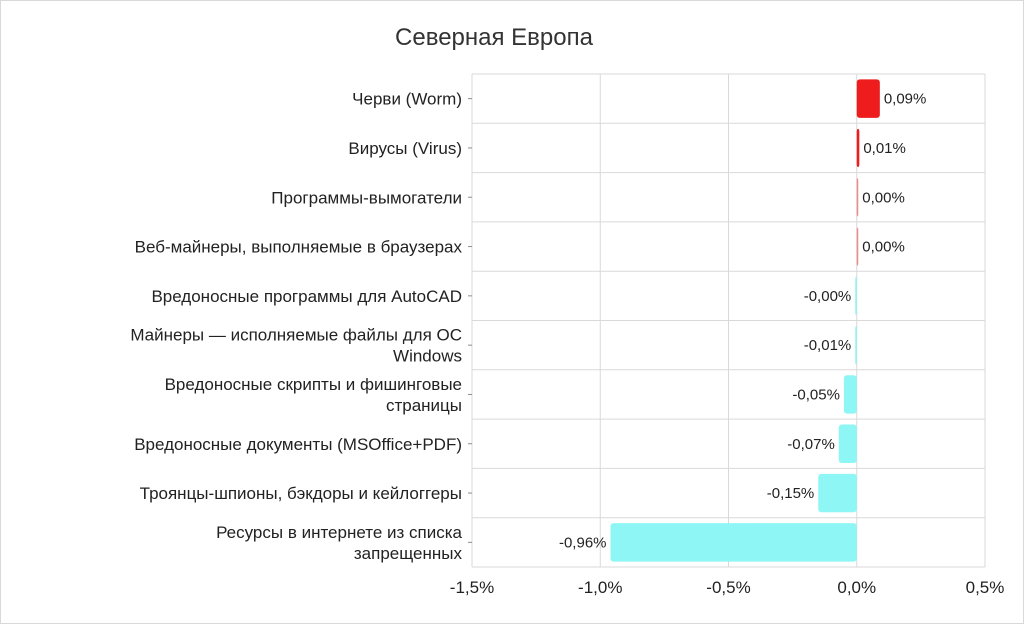 The height and width of the screenshot is (624, 1024). Describe the element at coordinates (583, 542) in the screenshot. I see `data-label: -0,96%` at that location.